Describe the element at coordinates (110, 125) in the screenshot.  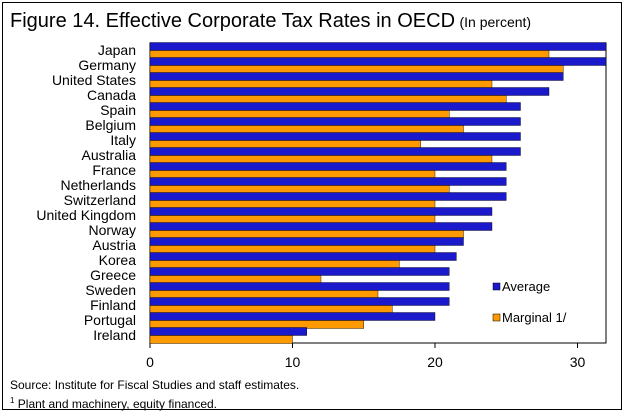
I see `category-label: Belgium` at that location.